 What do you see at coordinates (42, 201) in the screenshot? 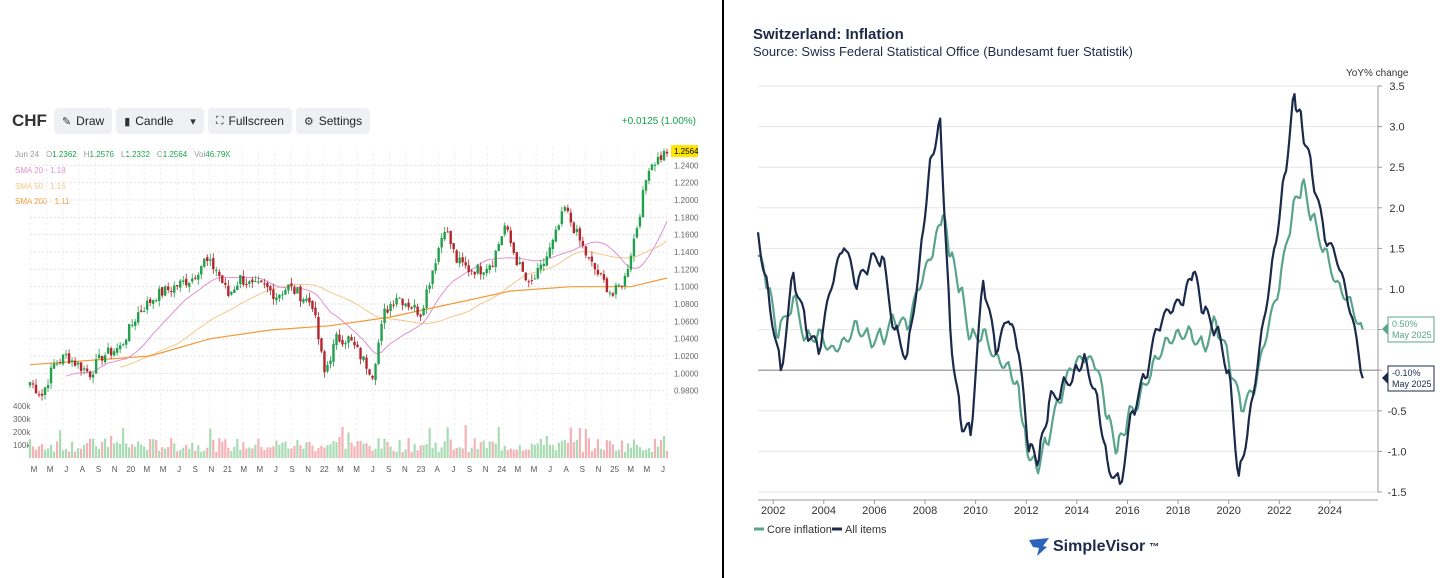
I see `sma200-legend: SMA 200 · 1.11` at bounding box center [42, 201].